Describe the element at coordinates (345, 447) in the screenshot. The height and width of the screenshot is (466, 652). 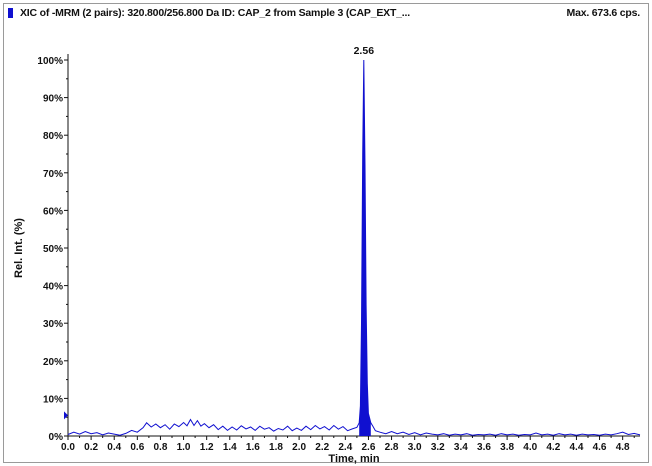
I see `x-tick-label: 2.4` at that location.